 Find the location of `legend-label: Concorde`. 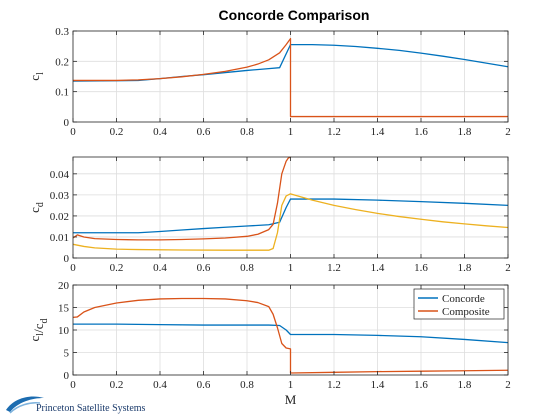

legend-label: Concorde is located at coordinates (463, 299).